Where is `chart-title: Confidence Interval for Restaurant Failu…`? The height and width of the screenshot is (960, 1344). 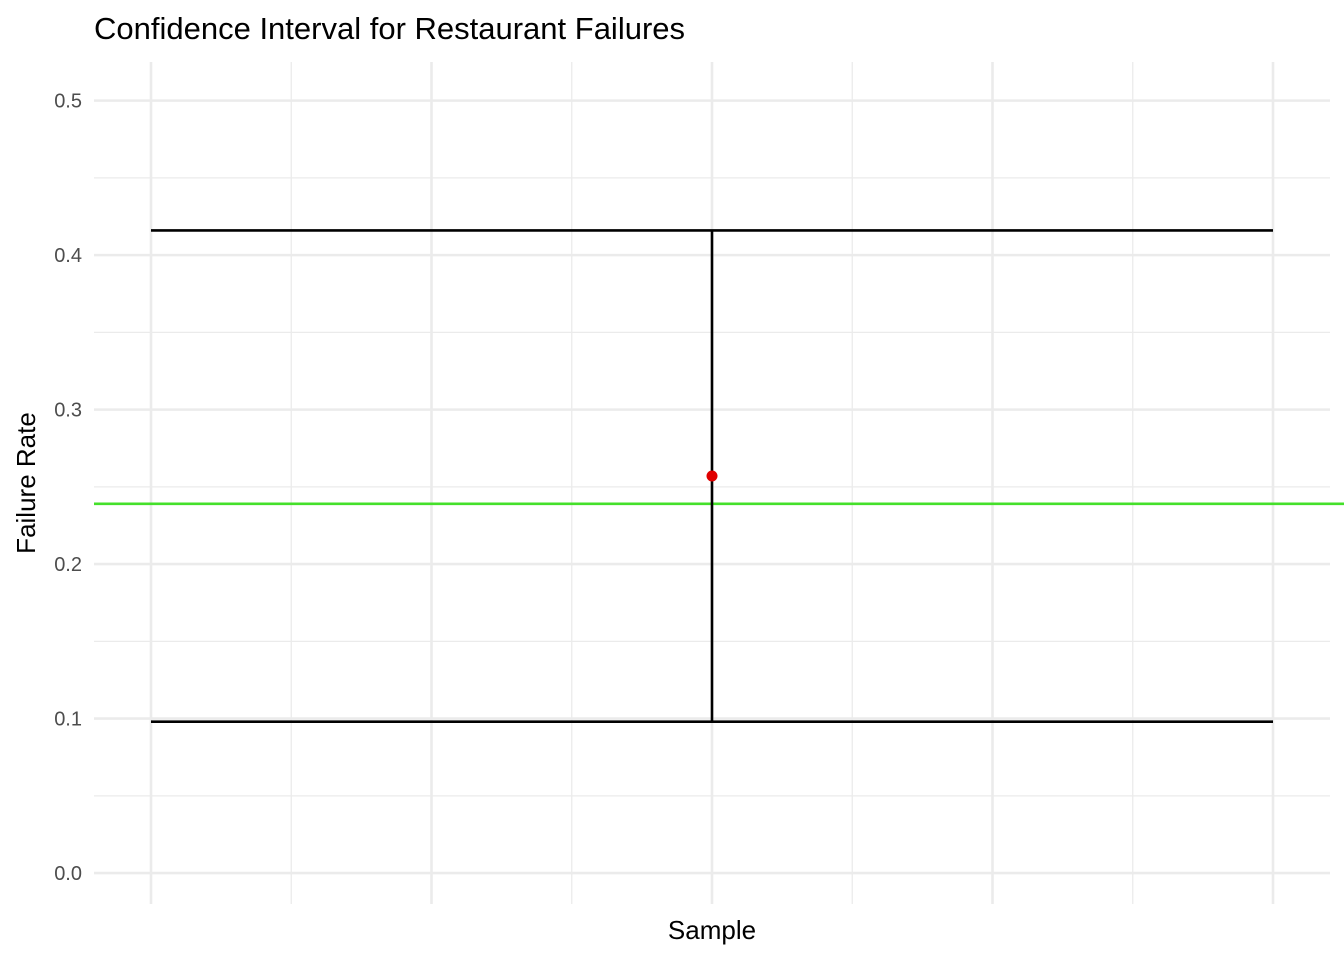 chart-title: Confidence Interval for Restaurant Failu… is located at coordinates (389, 28).